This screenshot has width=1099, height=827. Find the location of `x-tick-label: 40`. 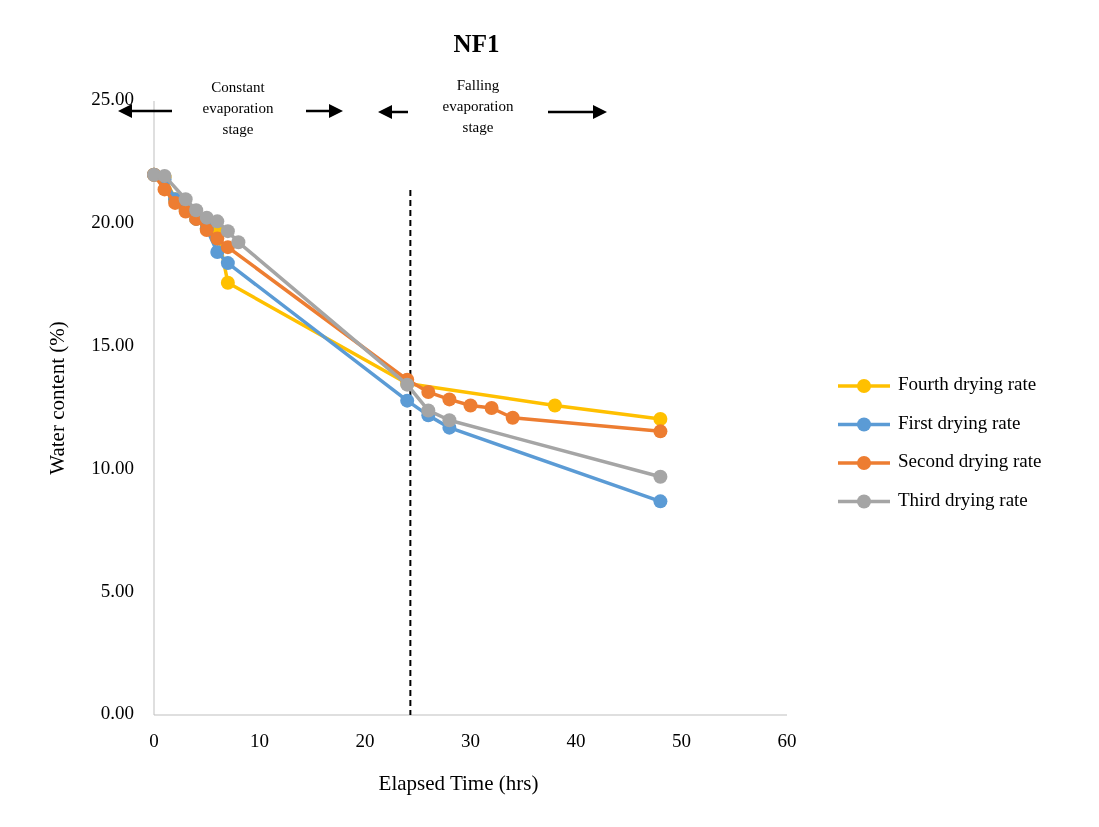

x-tick-label: 40 is located at coordinates (576, 740).